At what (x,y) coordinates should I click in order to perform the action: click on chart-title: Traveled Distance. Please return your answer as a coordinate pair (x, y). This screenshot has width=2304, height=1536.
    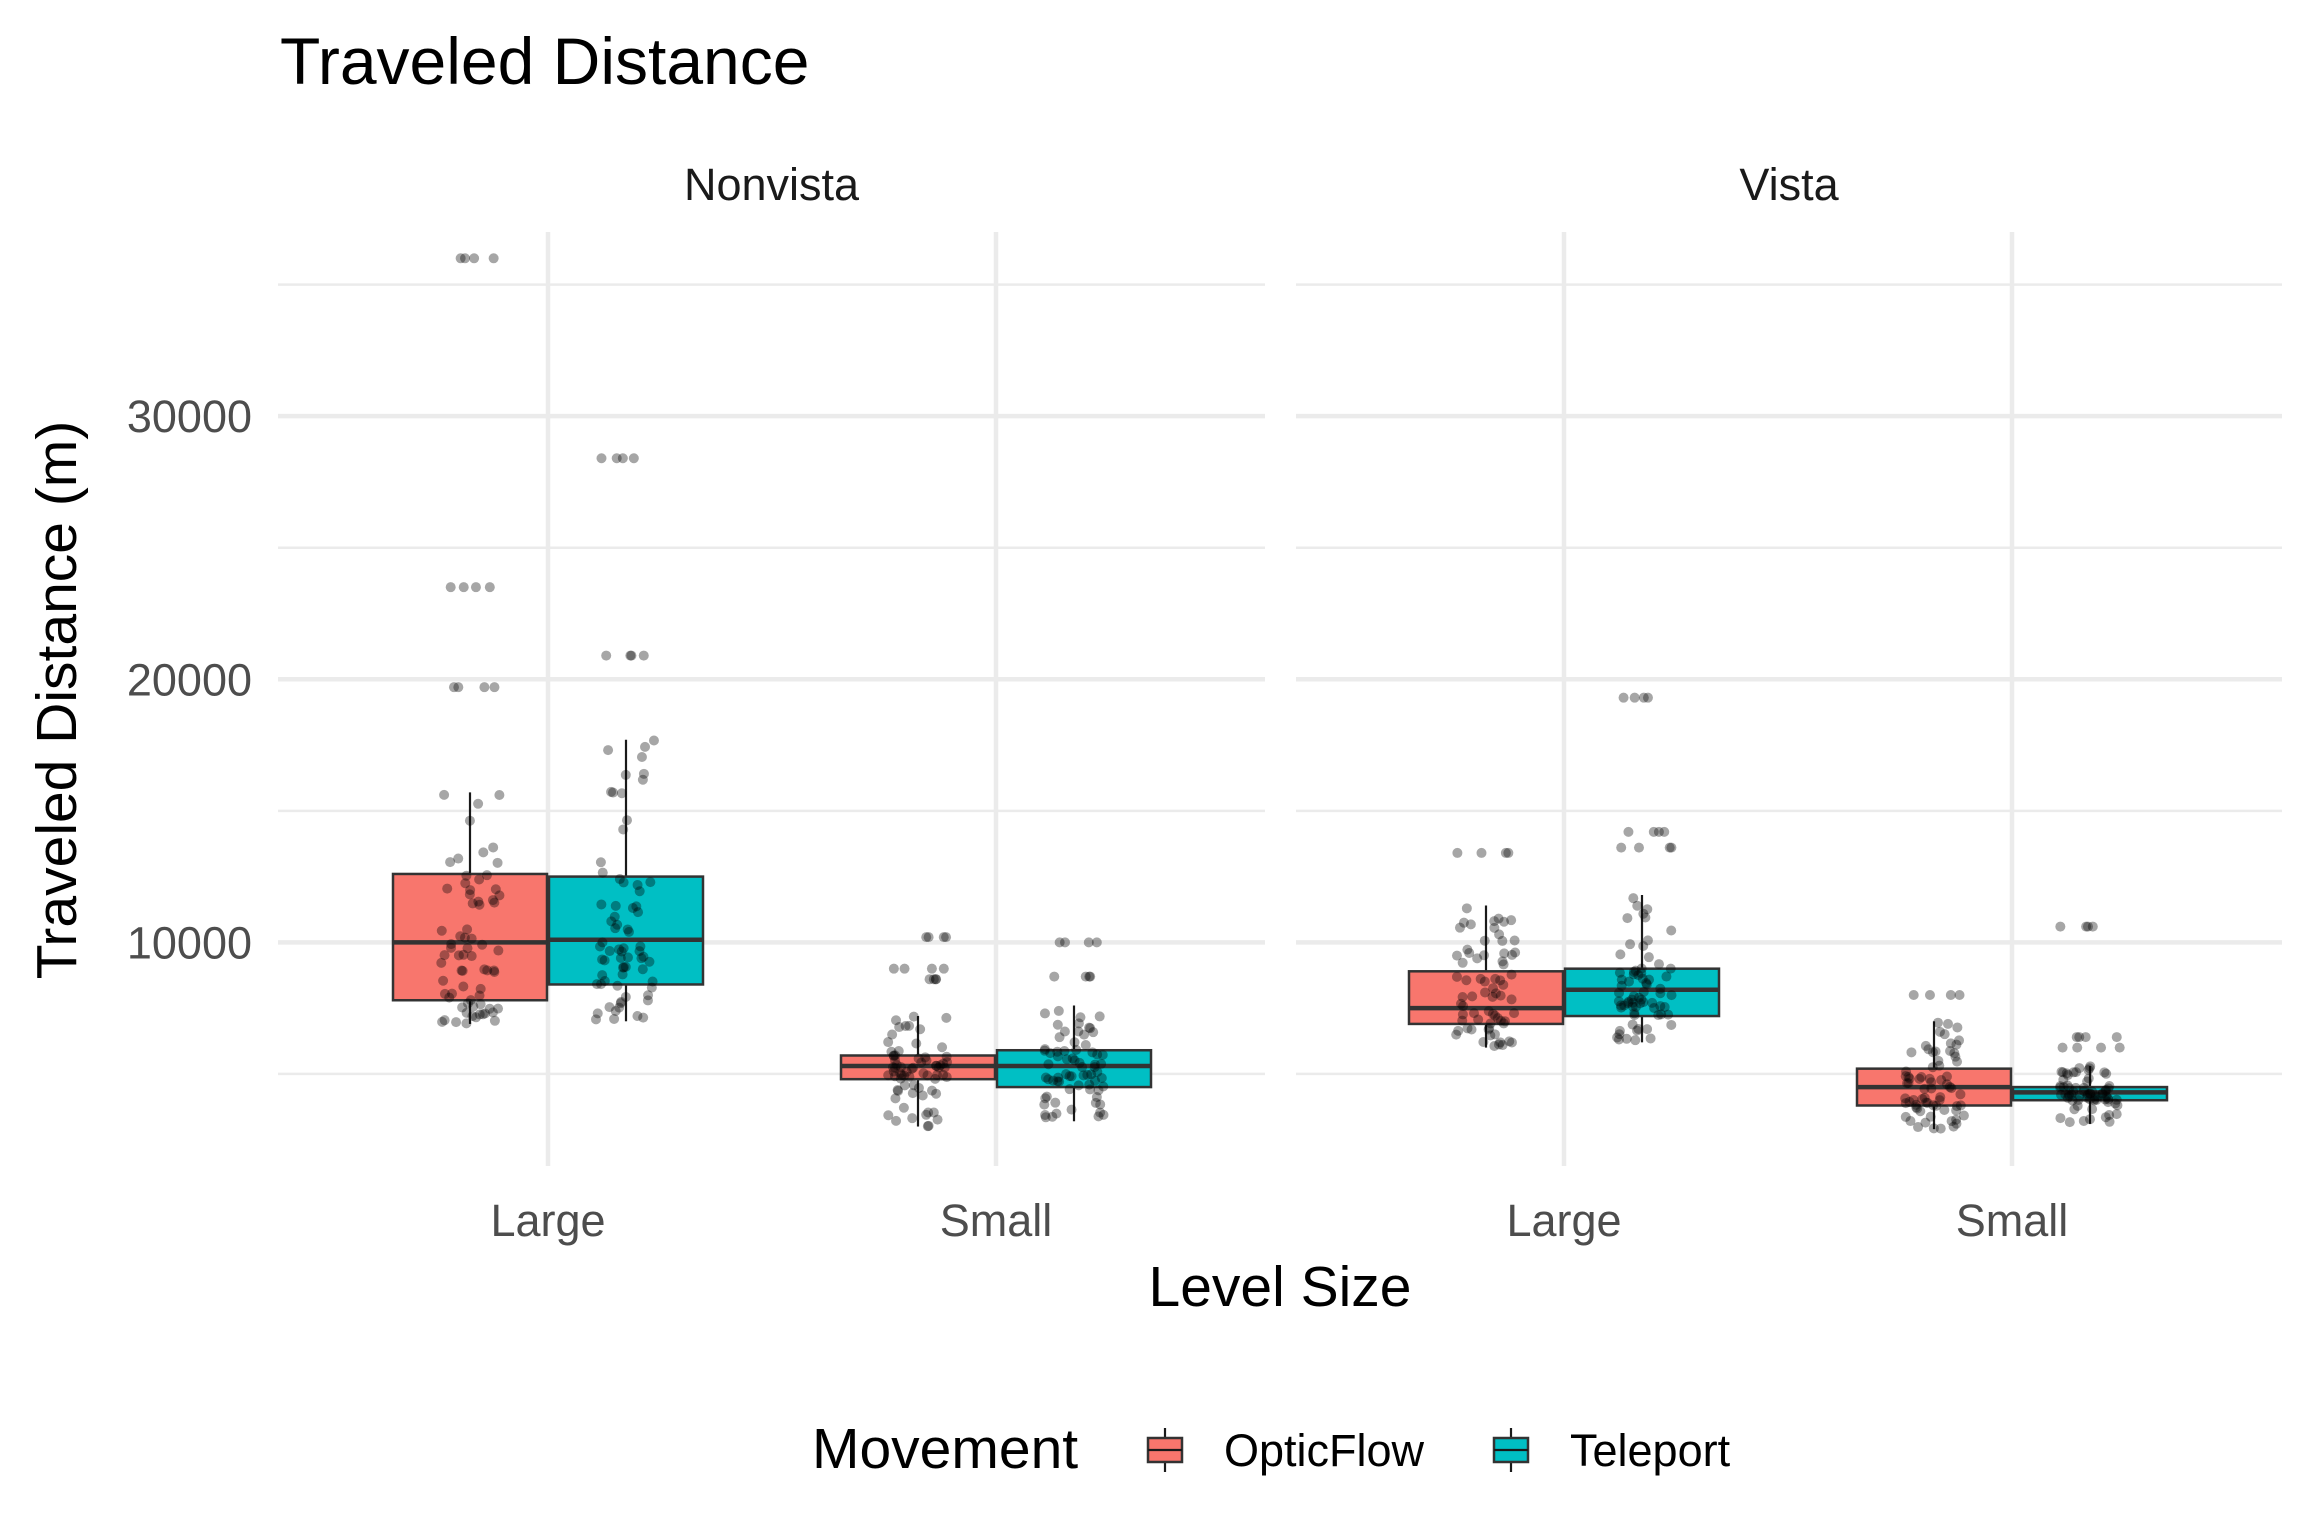
    Looking at the image, I should click on (544, 61).